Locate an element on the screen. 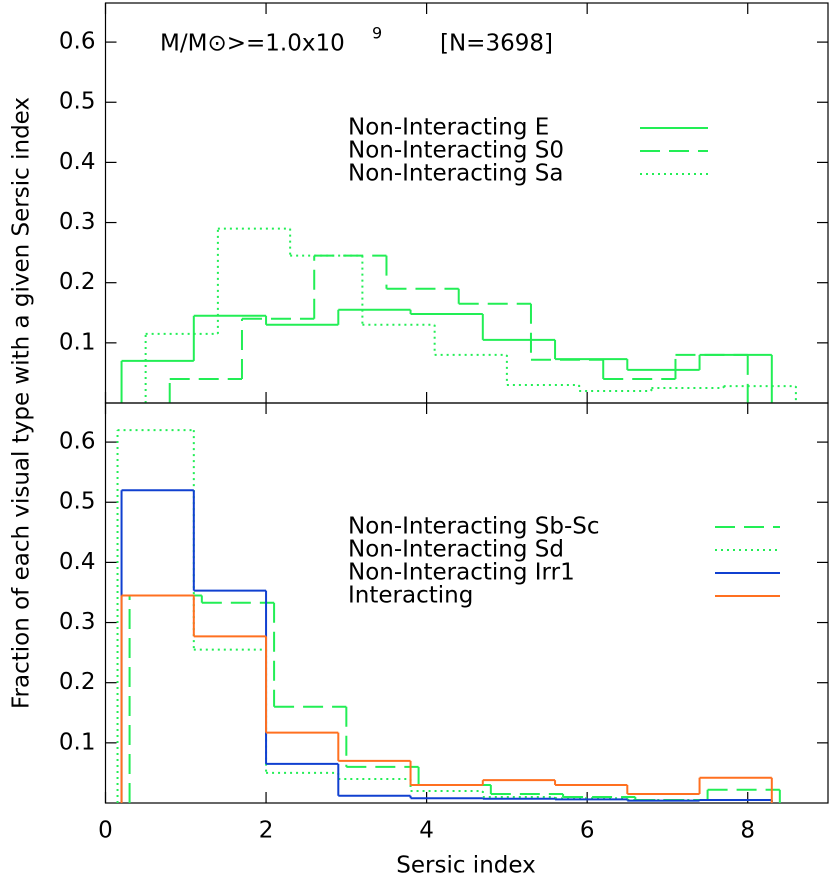  annotation-exponent: 9 is located at coordinates (377, 33).